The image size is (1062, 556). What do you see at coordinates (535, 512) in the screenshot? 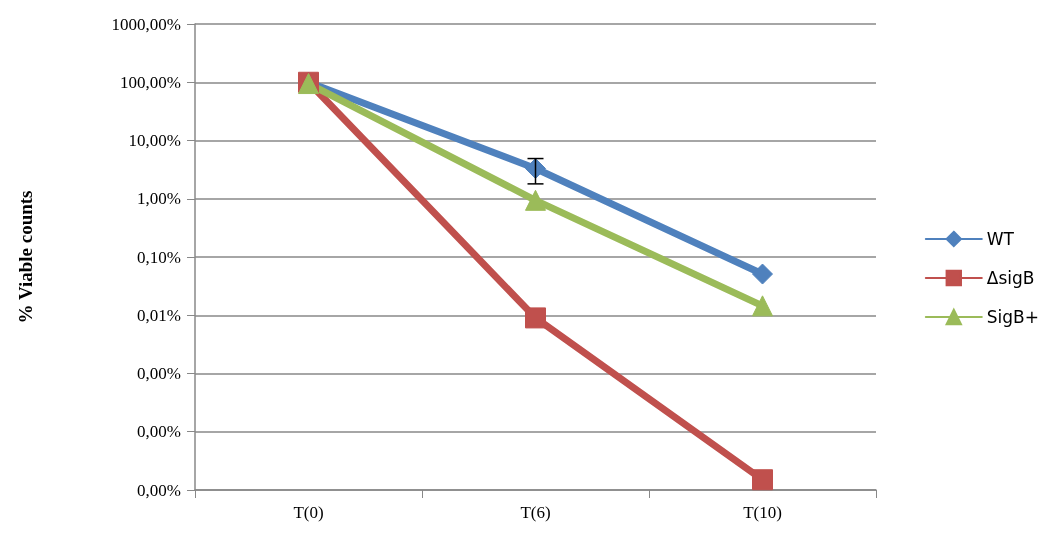
I see `x-tick-label: T(6)` at bounding box center [535, 512].